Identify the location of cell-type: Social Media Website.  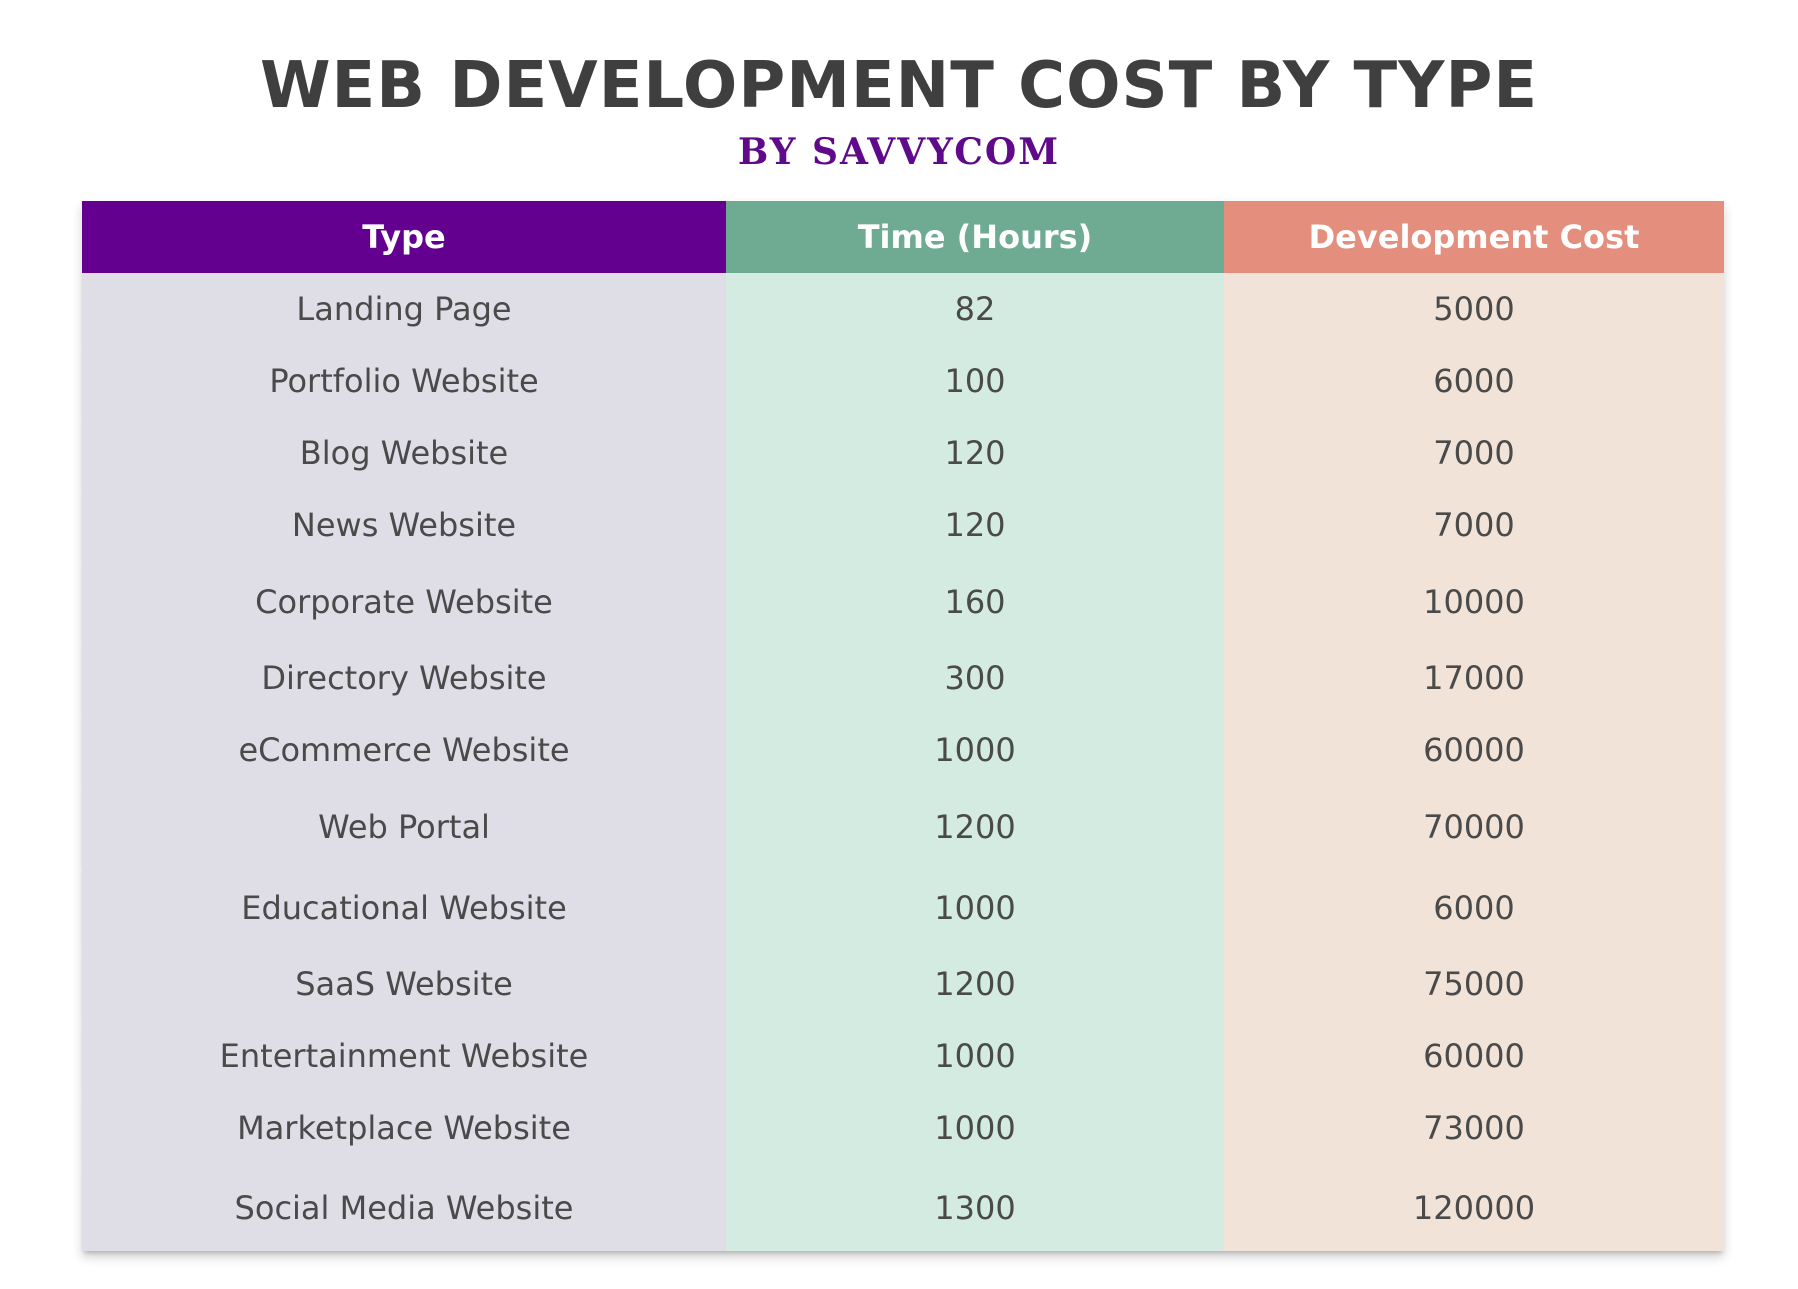
(404, 1207).